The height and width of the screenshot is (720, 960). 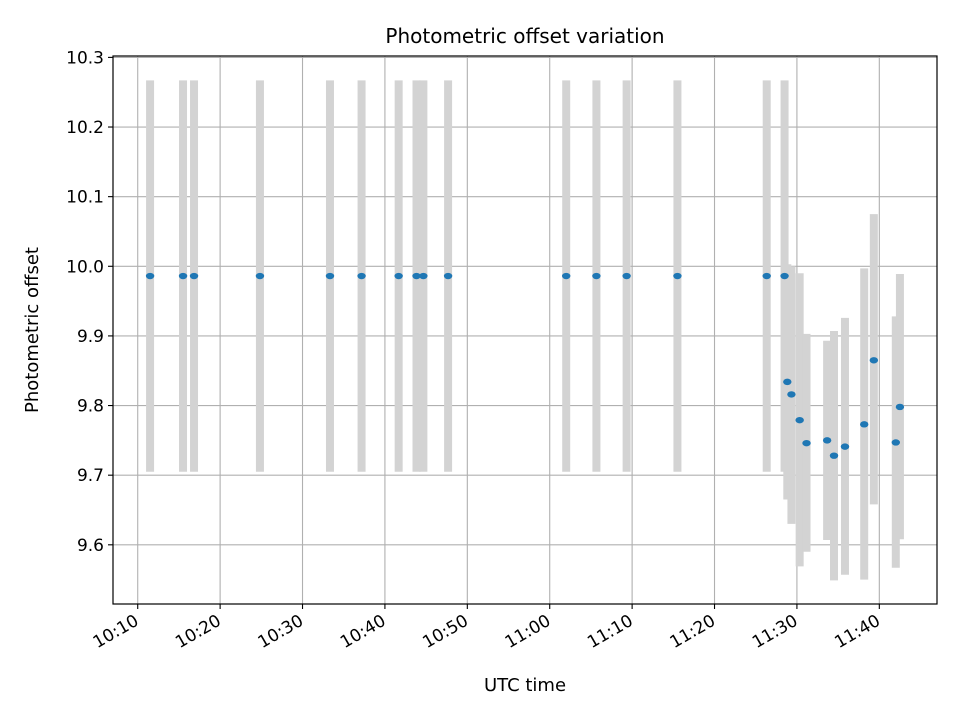 I want to click on y-tick-label: 9.9, so click(x=90, y=337).